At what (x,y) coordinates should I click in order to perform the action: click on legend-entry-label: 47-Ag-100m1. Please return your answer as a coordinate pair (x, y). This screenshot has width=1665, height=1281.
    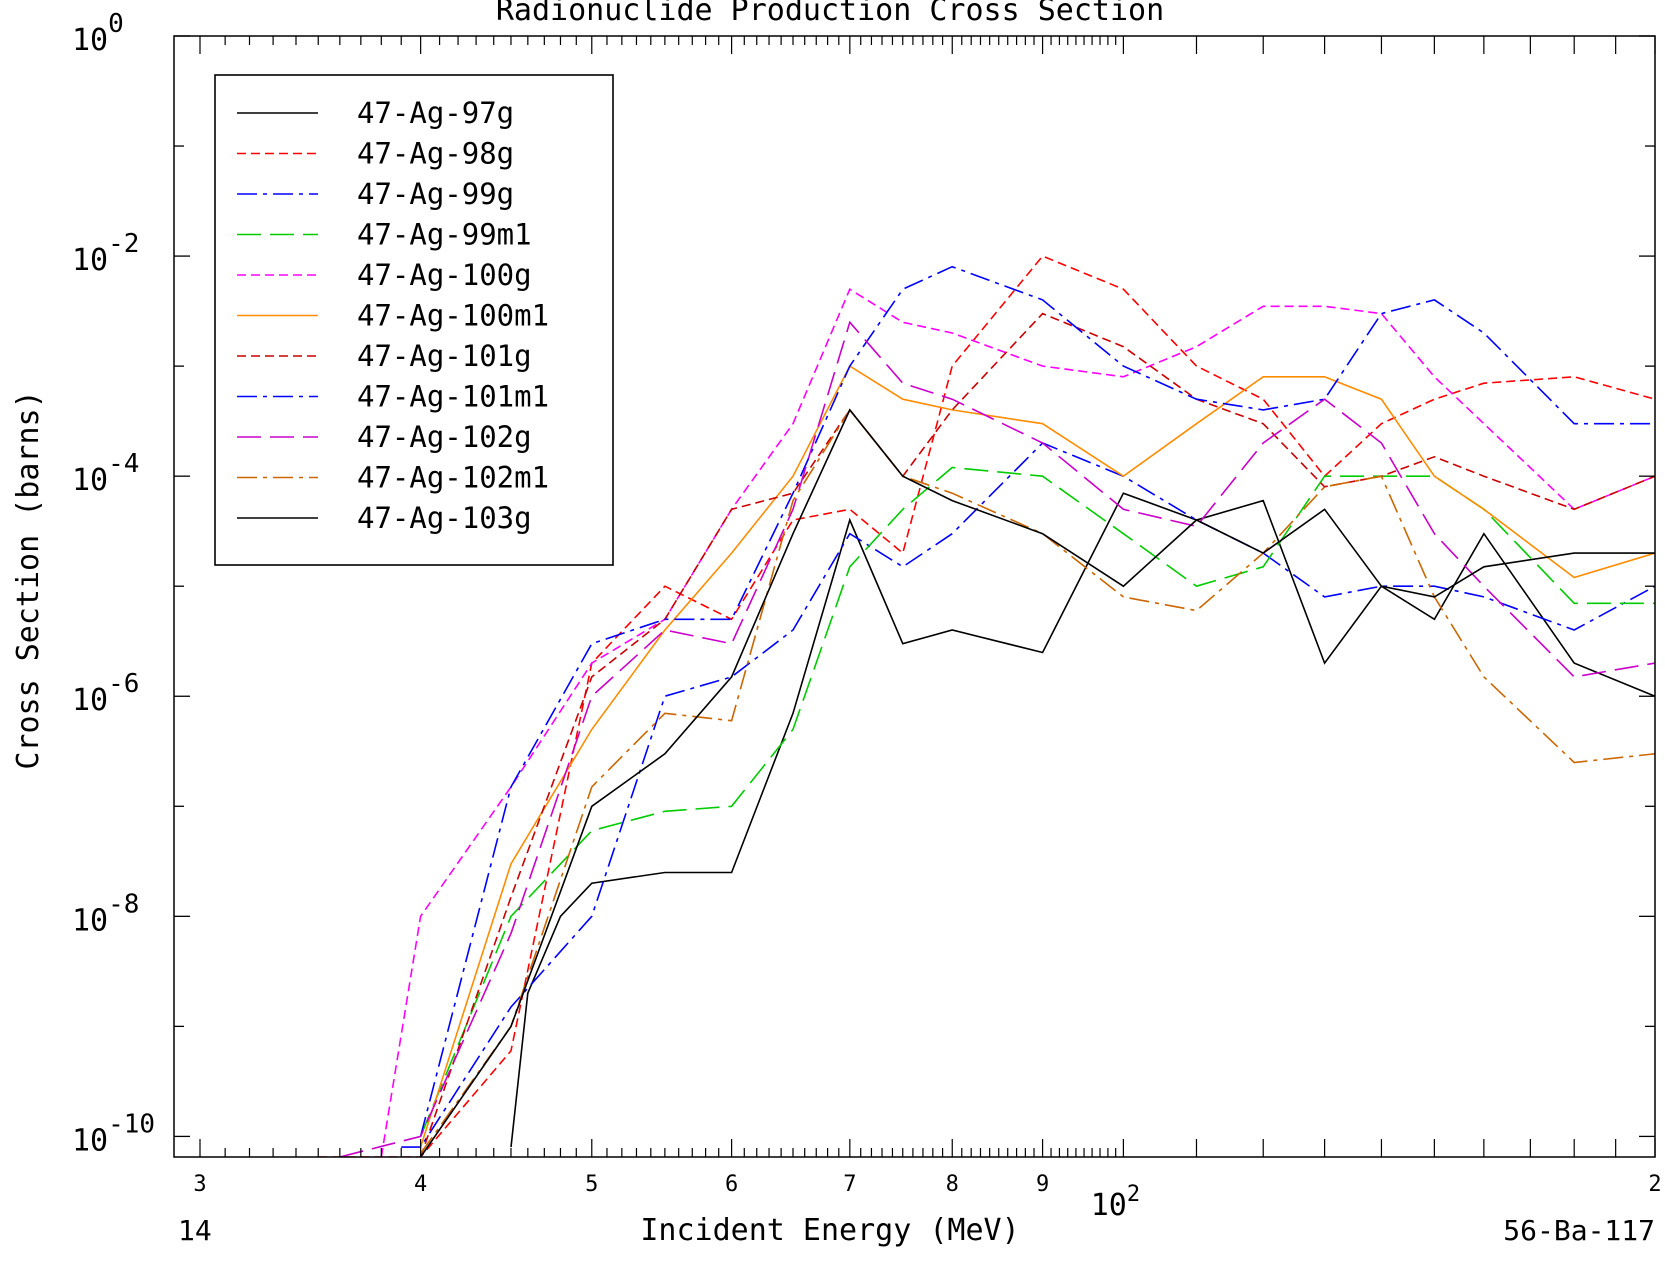
    Looking at the image, I should click on (453, 316).